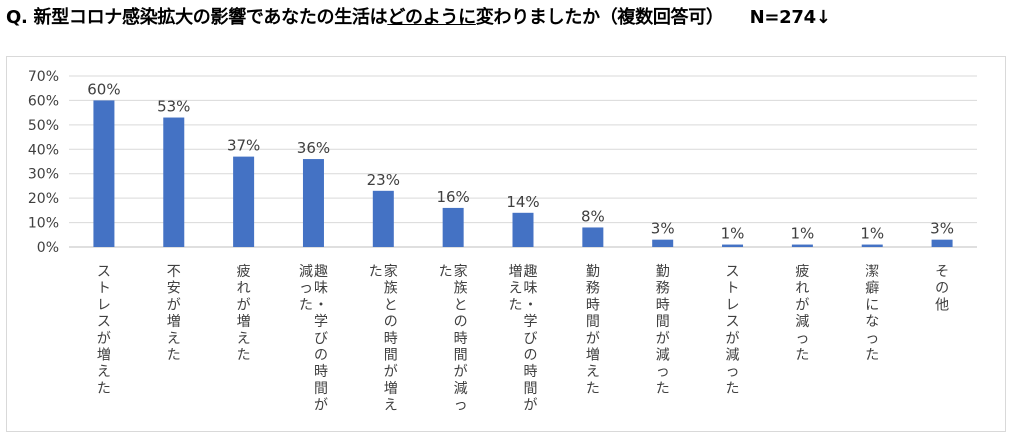  Describe the element at coordinates (383, 180) in the screenshot. I see `data-label: 23%` at that location.